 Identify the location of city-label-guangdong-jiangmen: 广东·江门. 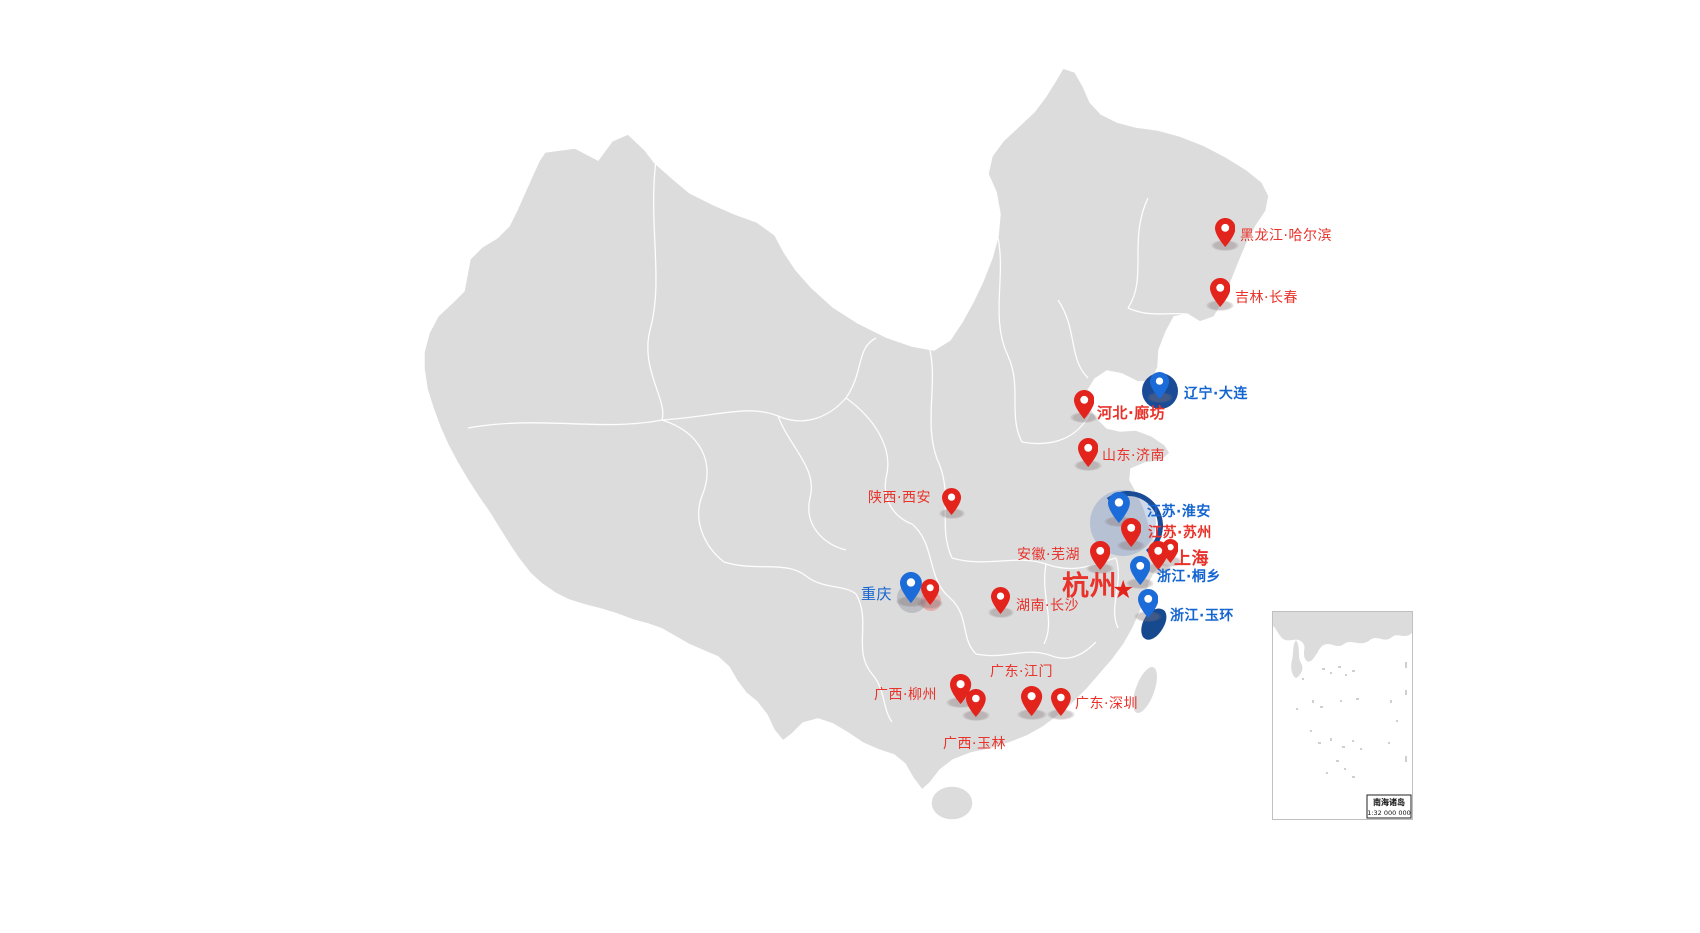
(1021, 672).